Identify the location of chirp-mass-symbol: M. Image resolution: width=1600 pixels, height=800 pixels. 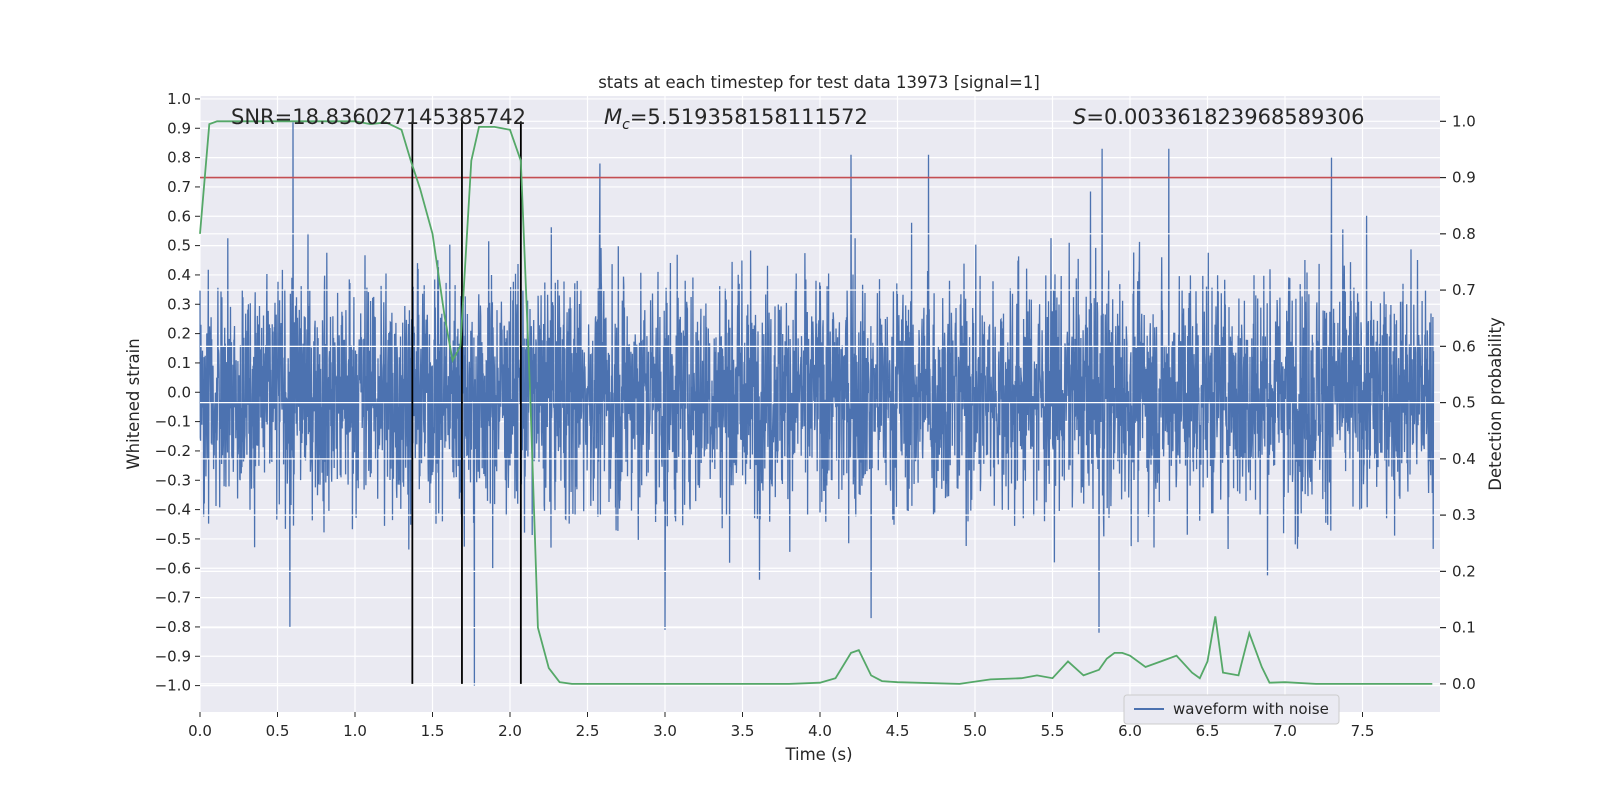
(613, 117).